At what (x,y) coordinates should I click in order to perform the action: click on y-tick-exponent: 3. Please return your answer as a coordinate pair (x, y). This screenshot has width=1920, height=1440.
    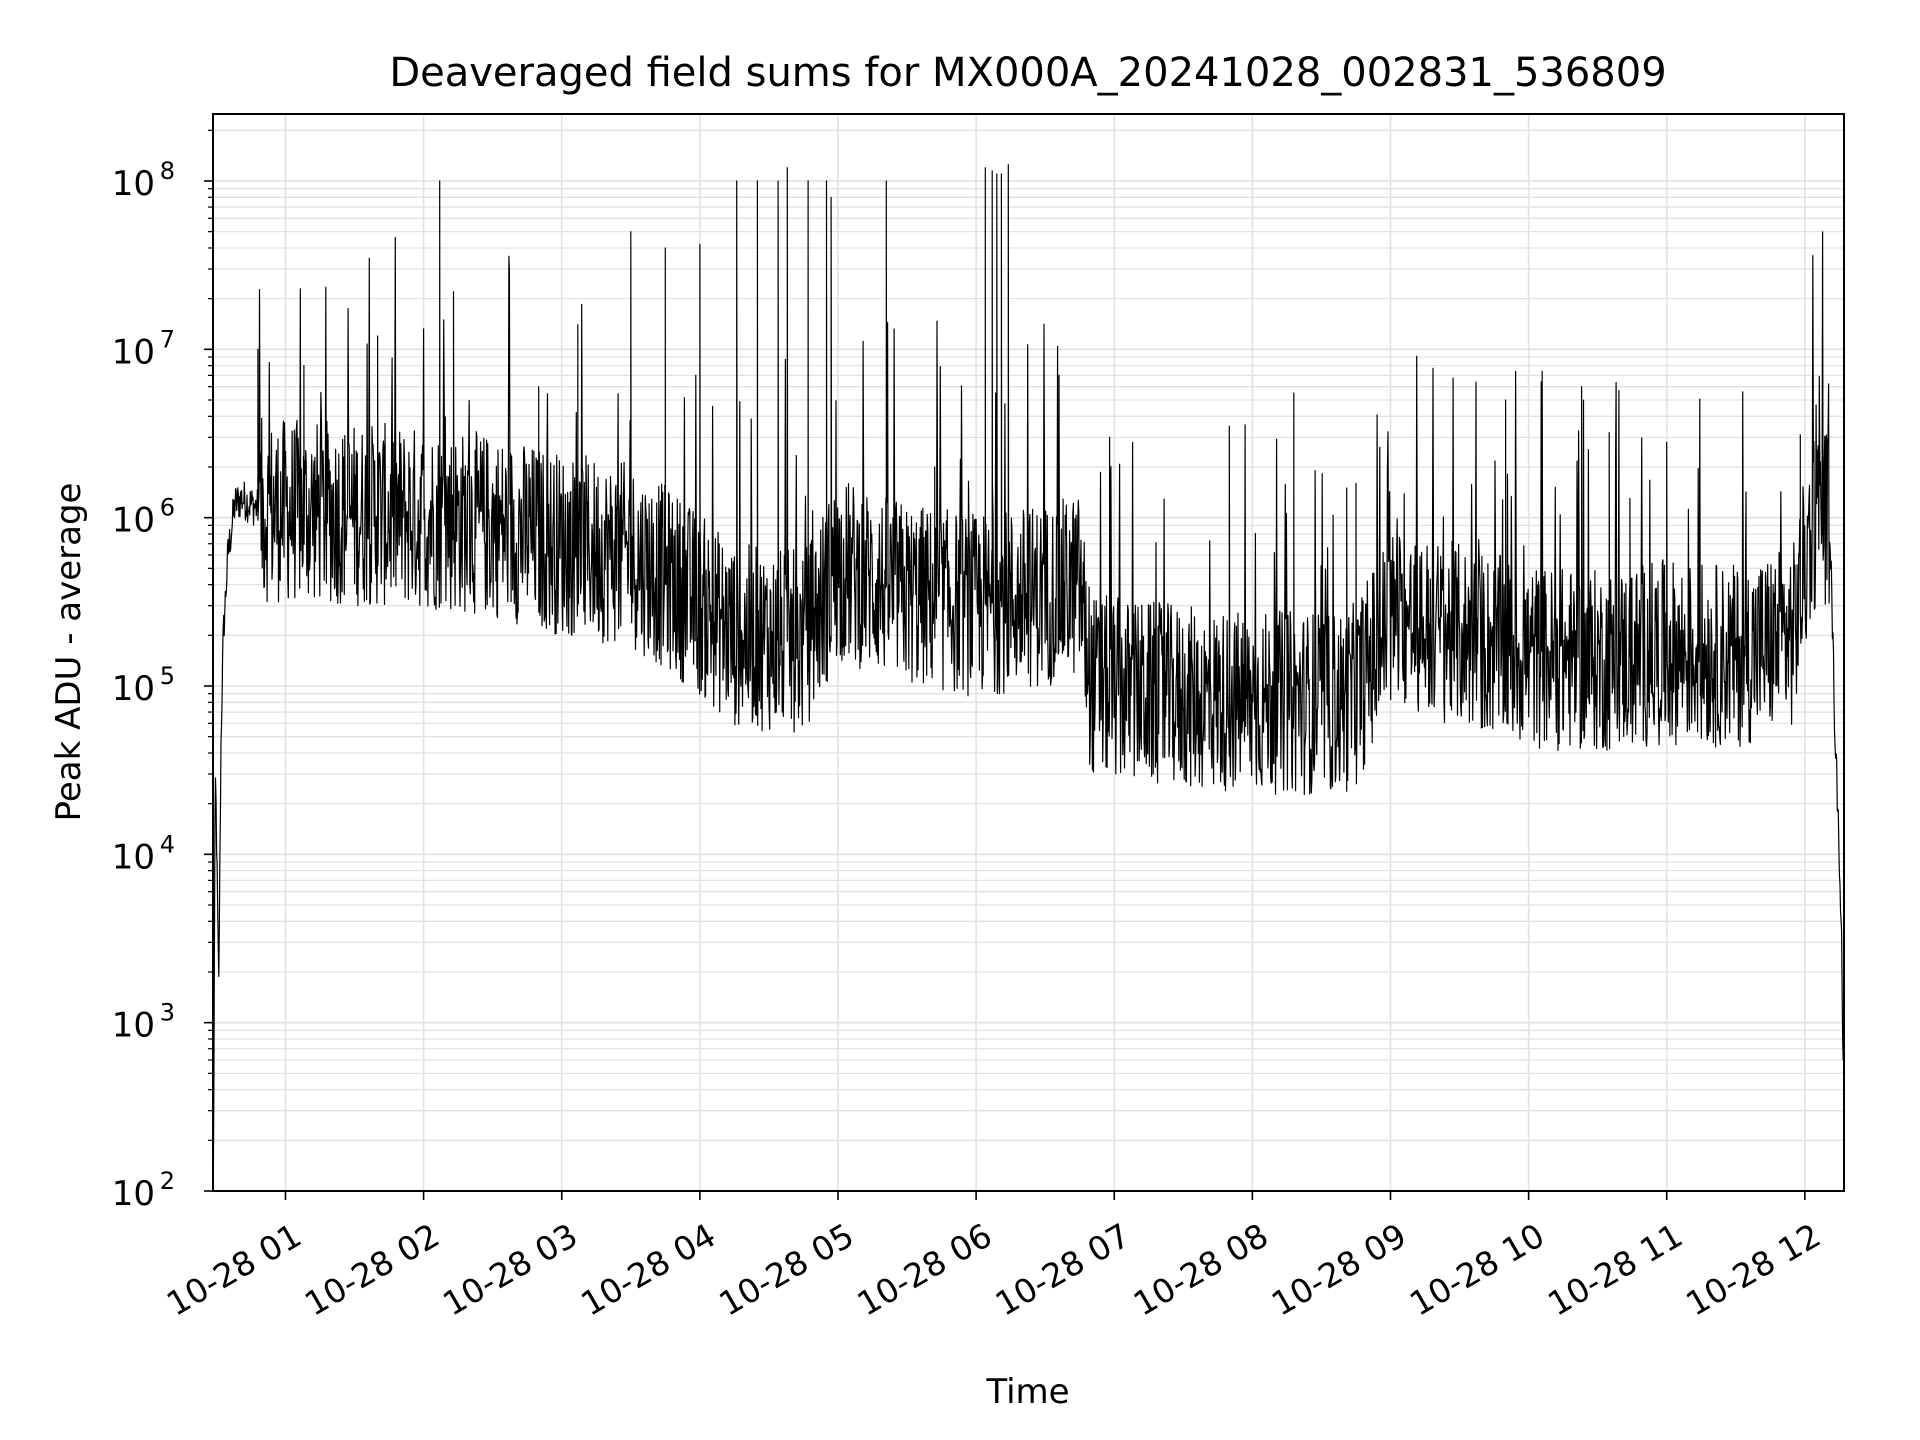
    Looking at the image, I should click on (167, 1013).